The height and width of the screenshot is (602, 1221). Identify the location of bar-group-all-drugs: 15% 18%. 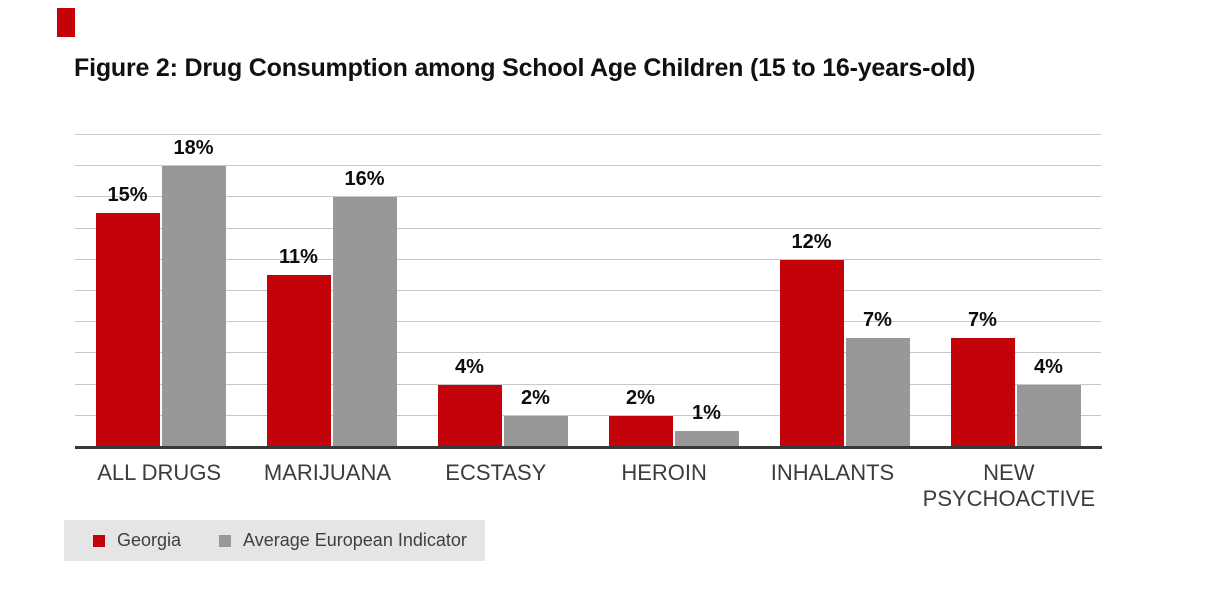
(160, 291).